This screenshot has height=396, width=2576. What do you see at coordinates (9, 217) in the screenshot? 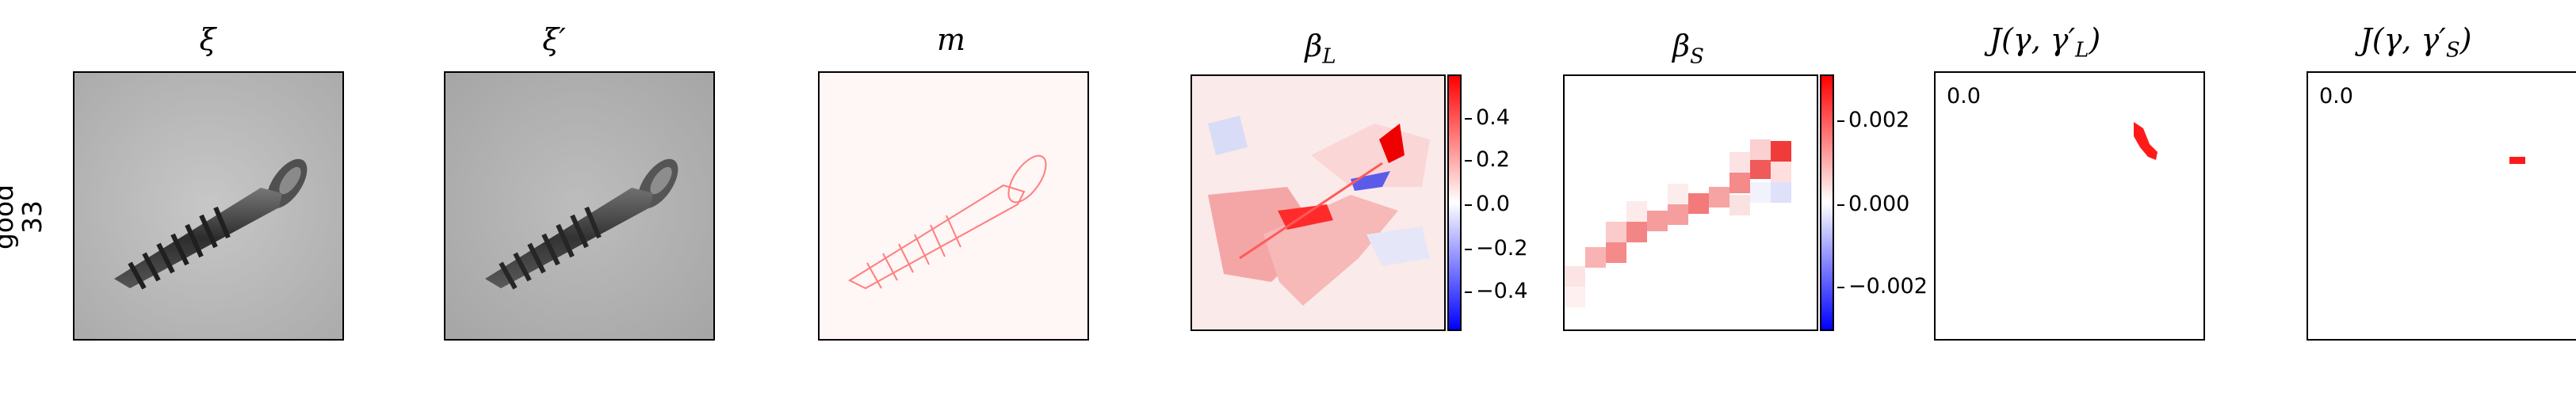
I see `row-label-class: good` at bounding box center [9, 217].